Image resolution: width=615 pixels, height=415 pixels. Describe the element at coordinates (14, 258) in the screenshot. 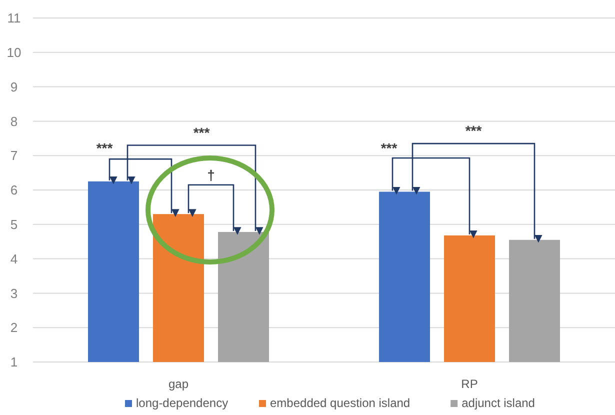

I see `y-tick-label: 4` at that location.